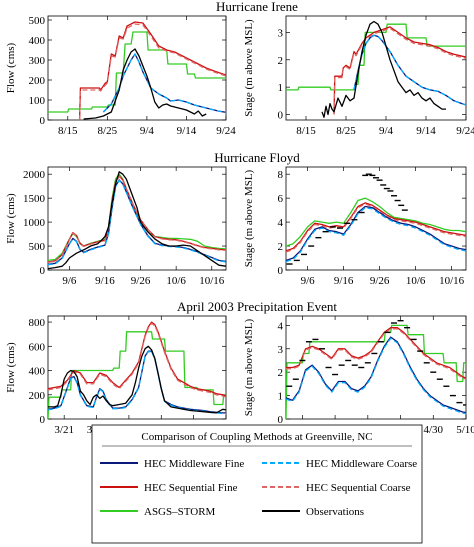 The image size is (474, 547). I want to click on legend-label-asgs-storm: ASGS–STORM, so click(180, 512).